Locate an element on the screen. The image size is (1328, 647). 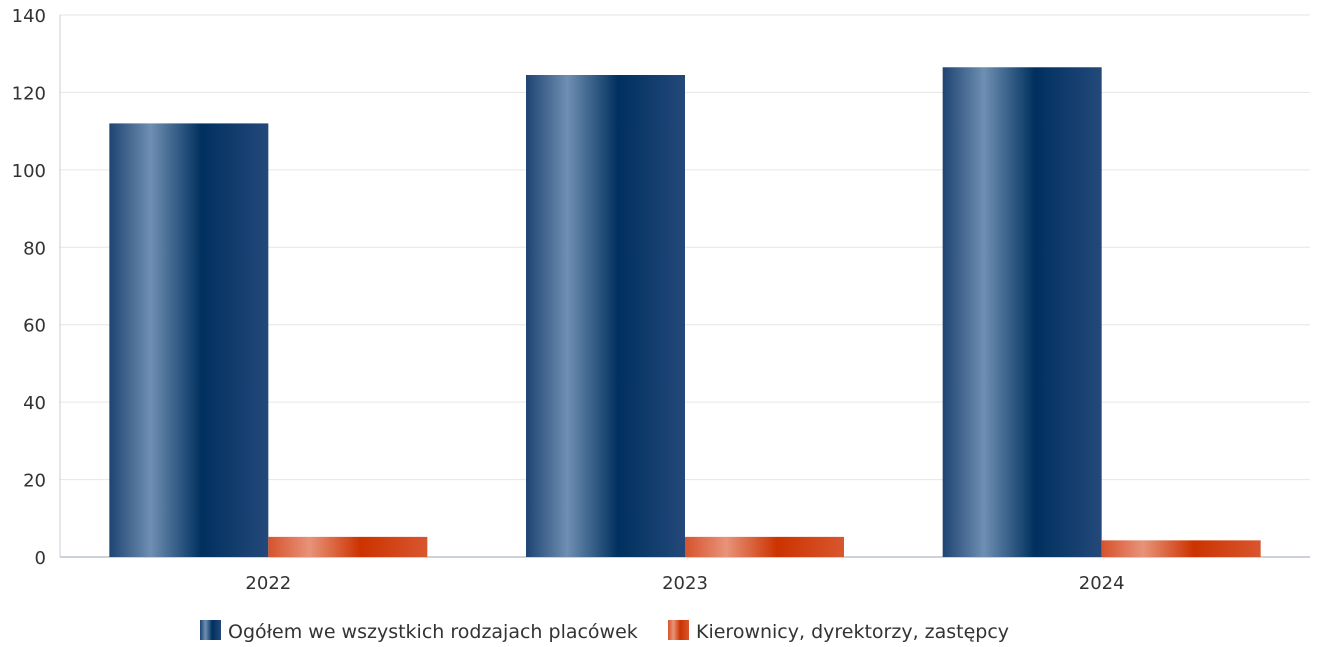
y-tick-label: 120 is located at coordinates (29, 93).